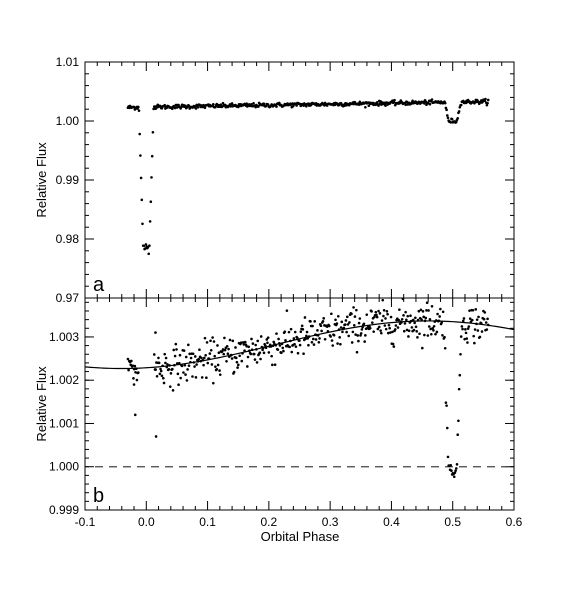 Image resolution: width=570 pixels, height=600 pixels. I want to click on model-curve, so click(299, 345).